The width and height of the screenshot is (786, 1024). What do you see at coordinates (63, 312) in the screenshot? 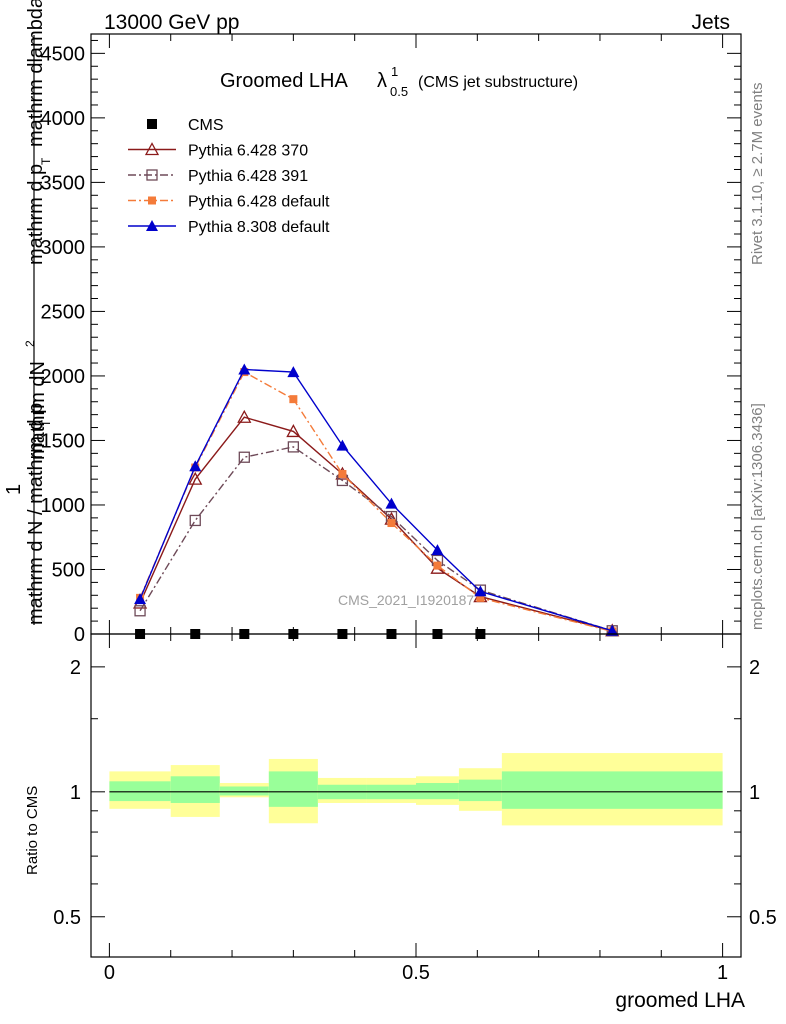
I see `y-tick-label: 2500` at bounding box center [63, 312].